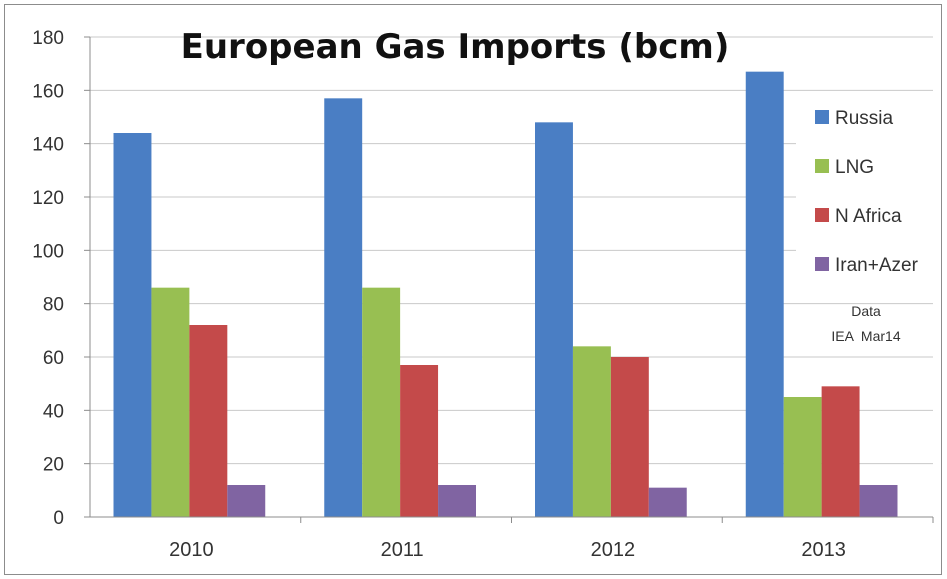 The width and height of the screenshot is (947, 579). Describe the element at coordinates (455, 47) in the screenshot. I see `chart-title: European Gas Imports (bcm)` at that location.